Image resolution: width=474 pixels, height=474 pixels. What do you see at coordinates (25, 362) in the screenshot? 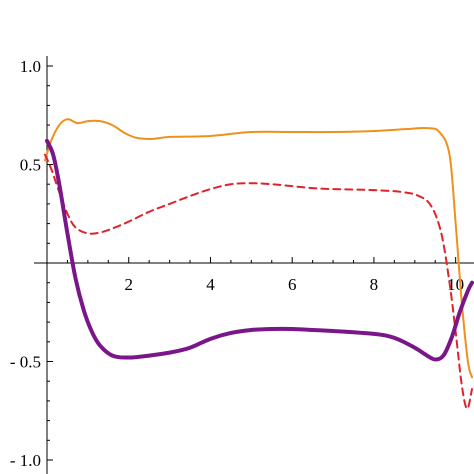
I see `y-tick-label: - 0.5` at bounding box center [25, 362].